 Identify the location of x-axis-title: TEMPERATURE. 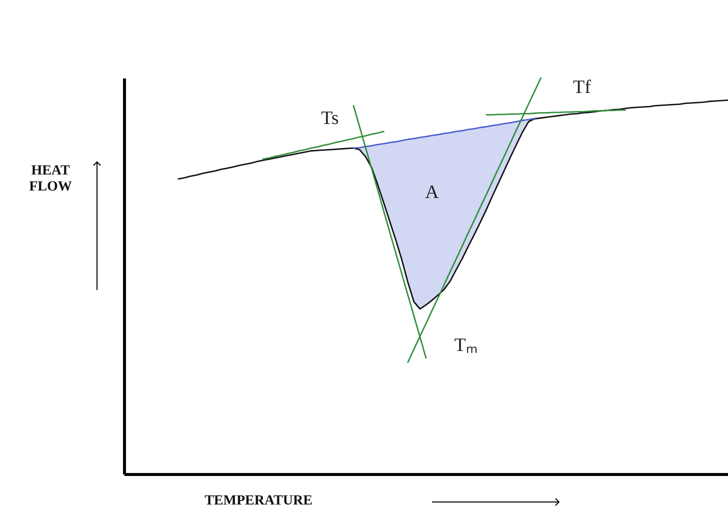
(258, 501).